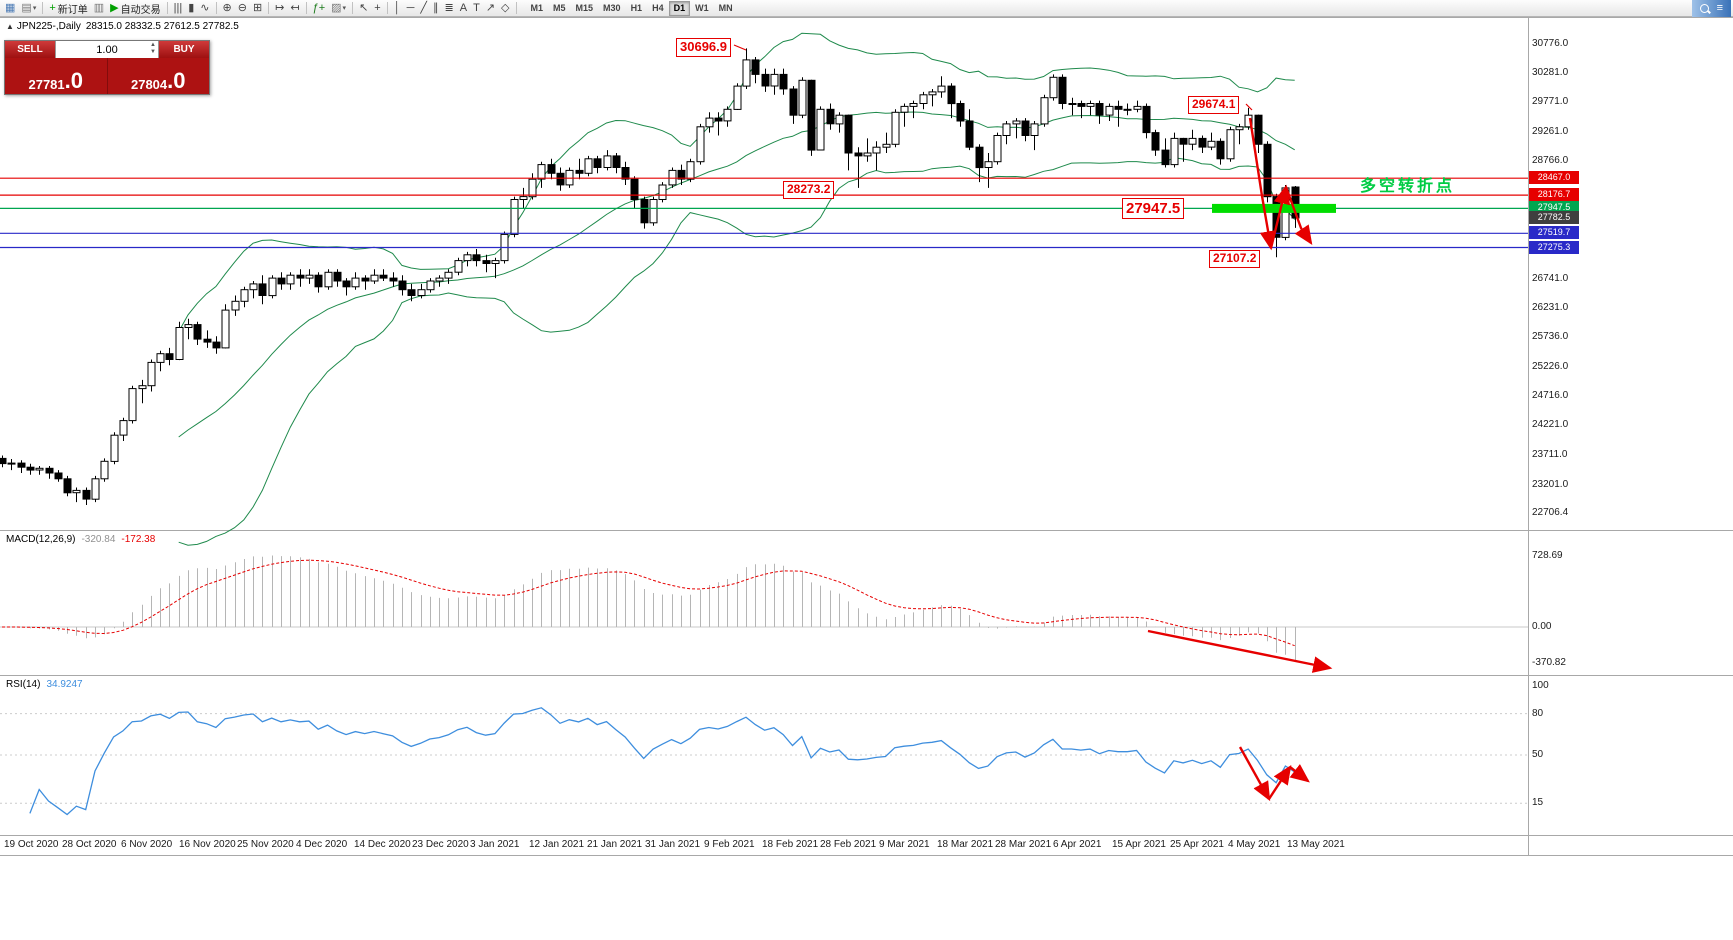 The height and width of the screenshot is (940, 1733). What do you see at coordinates (1550, 278) in the screenshot?
I see `price-axis-label: 26741.0` at bounding box center [1550, 278].